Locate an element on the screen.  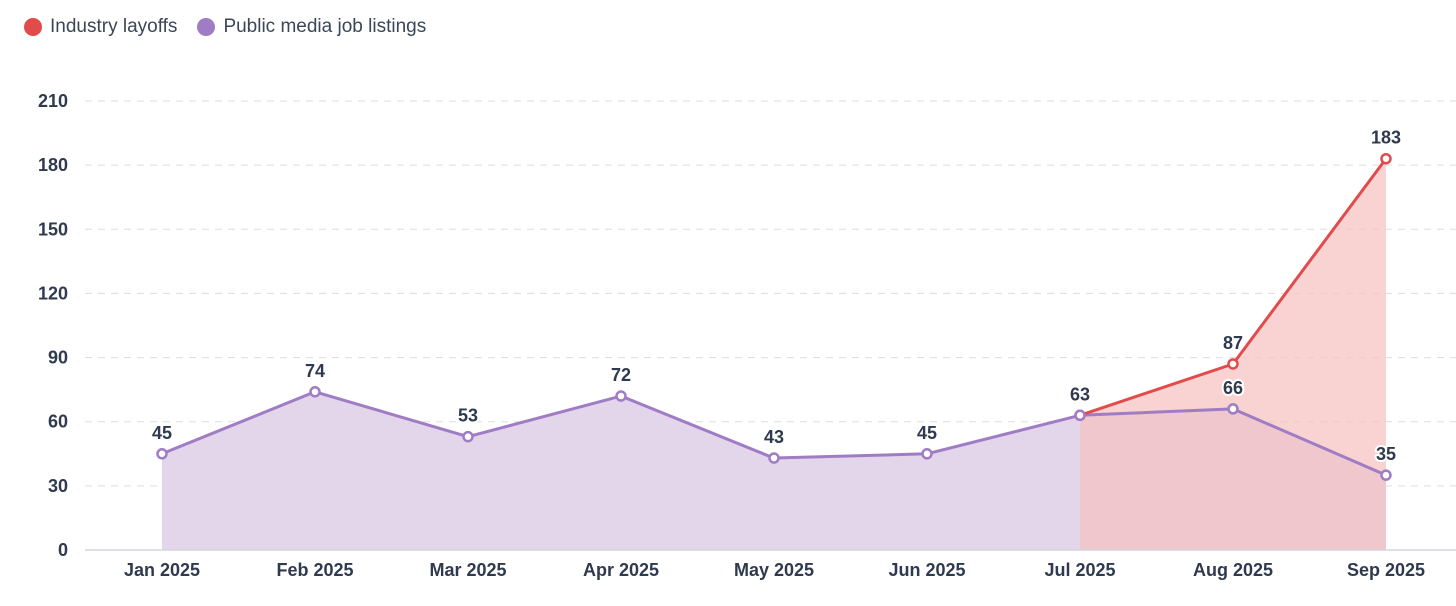
x-tick-label: May 2025 is located at coordinates (774, 570).